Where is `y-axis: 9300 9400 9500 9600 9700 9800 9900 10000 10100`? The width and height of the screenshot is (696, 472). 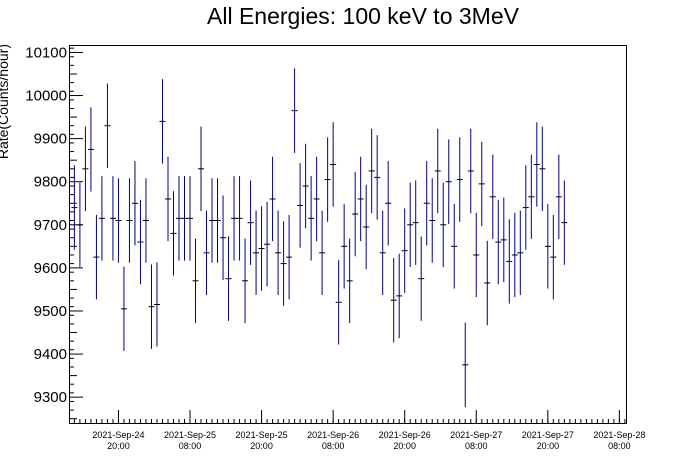
y-axis: 9300 9400 9500 9600 9700 9800 9900 10000 10100 is located at coordinates (54, 232).